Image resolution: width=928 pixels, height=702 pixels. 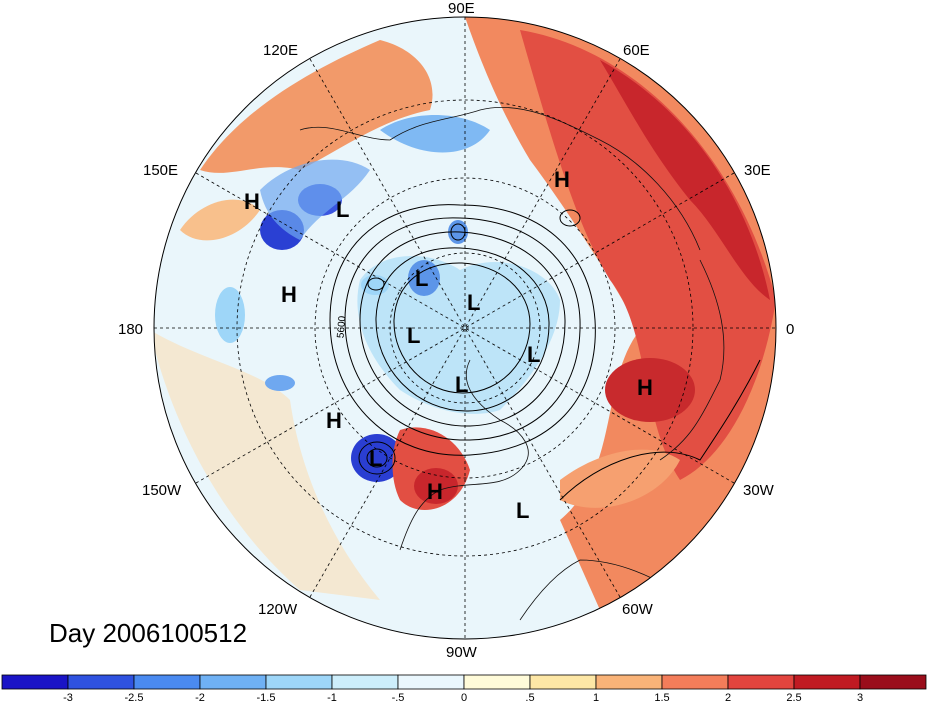 What do you see at coordinates (278, 609) in the screenshot?
I see `lon-label-120w: 120W` at bounding box center [278, 609].